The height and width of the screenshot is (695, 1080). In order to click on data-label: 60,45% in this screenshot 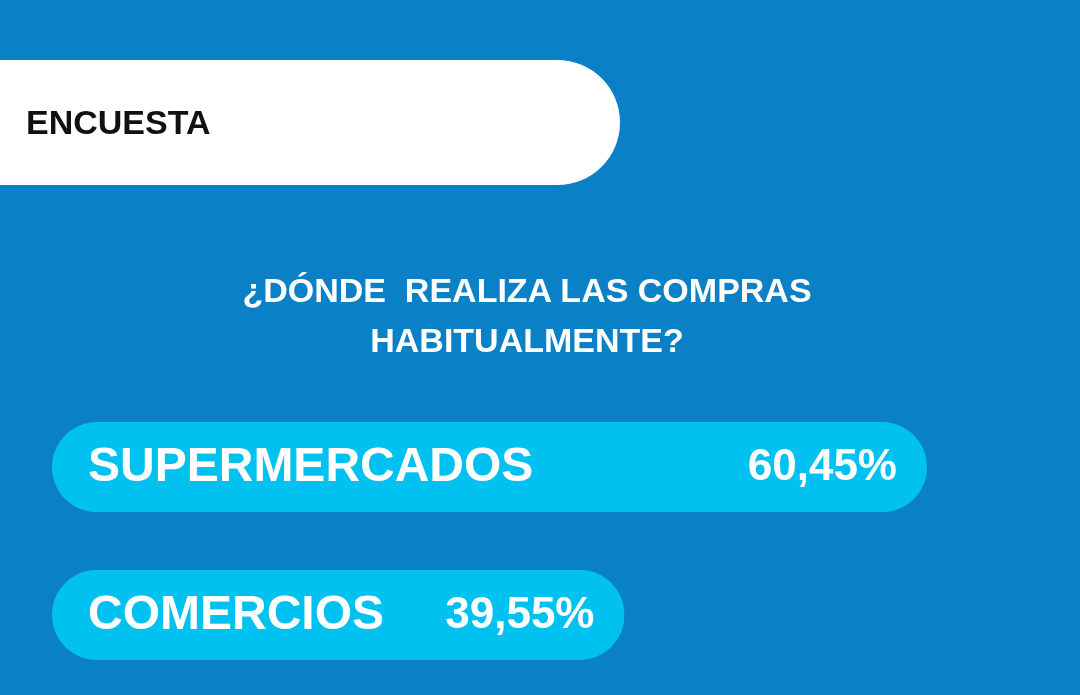, I will do `click(822, 465)`.